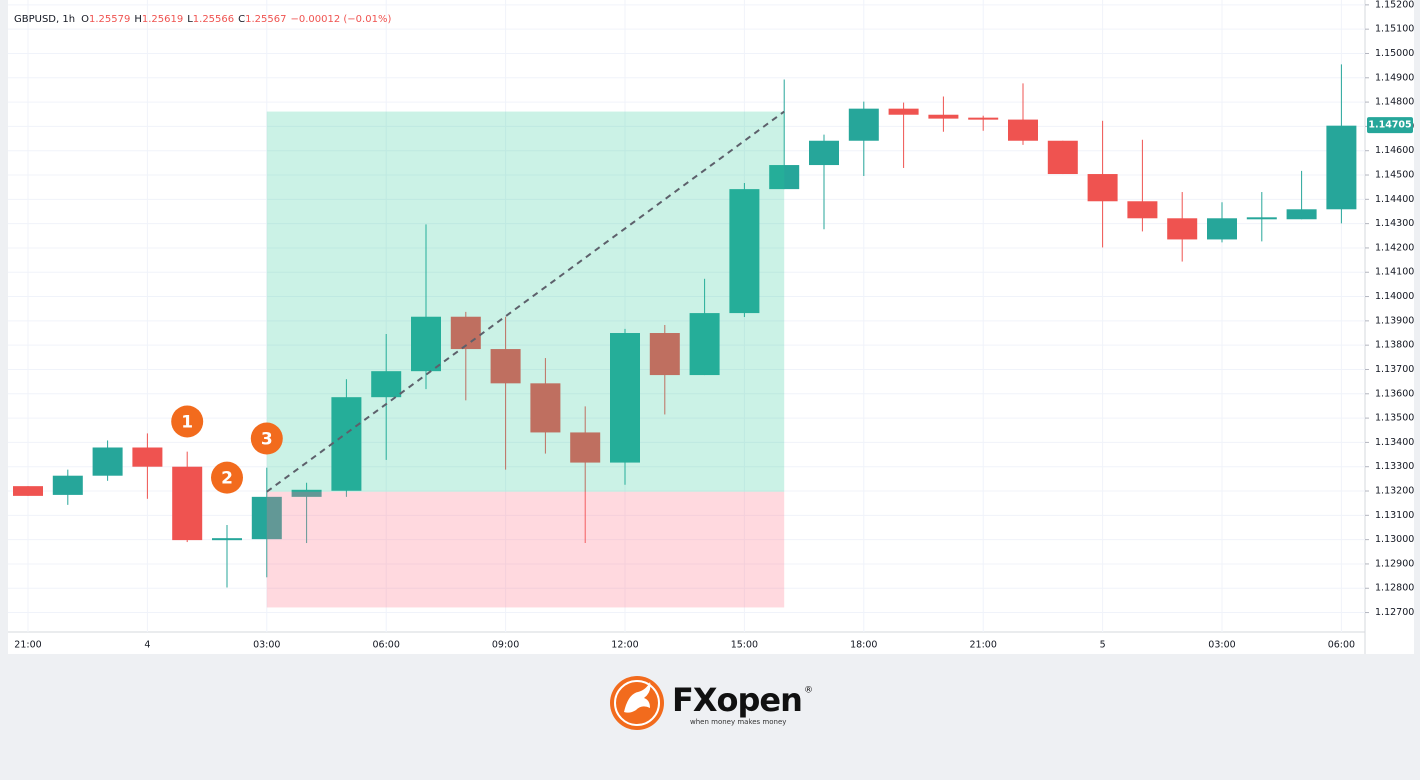  I want to click on legend-value: 1.25619, so click(162, 19).